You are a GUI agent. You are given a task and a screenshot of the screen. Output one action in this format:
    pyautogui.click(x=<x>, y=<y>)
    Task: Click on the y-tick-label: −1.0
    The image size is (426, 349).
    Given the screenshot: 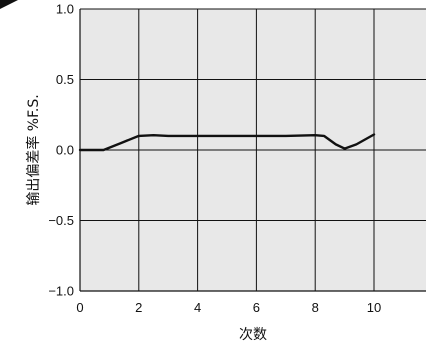 What is the action you would take?
    pyautogui.click(x=61, y=291)
    